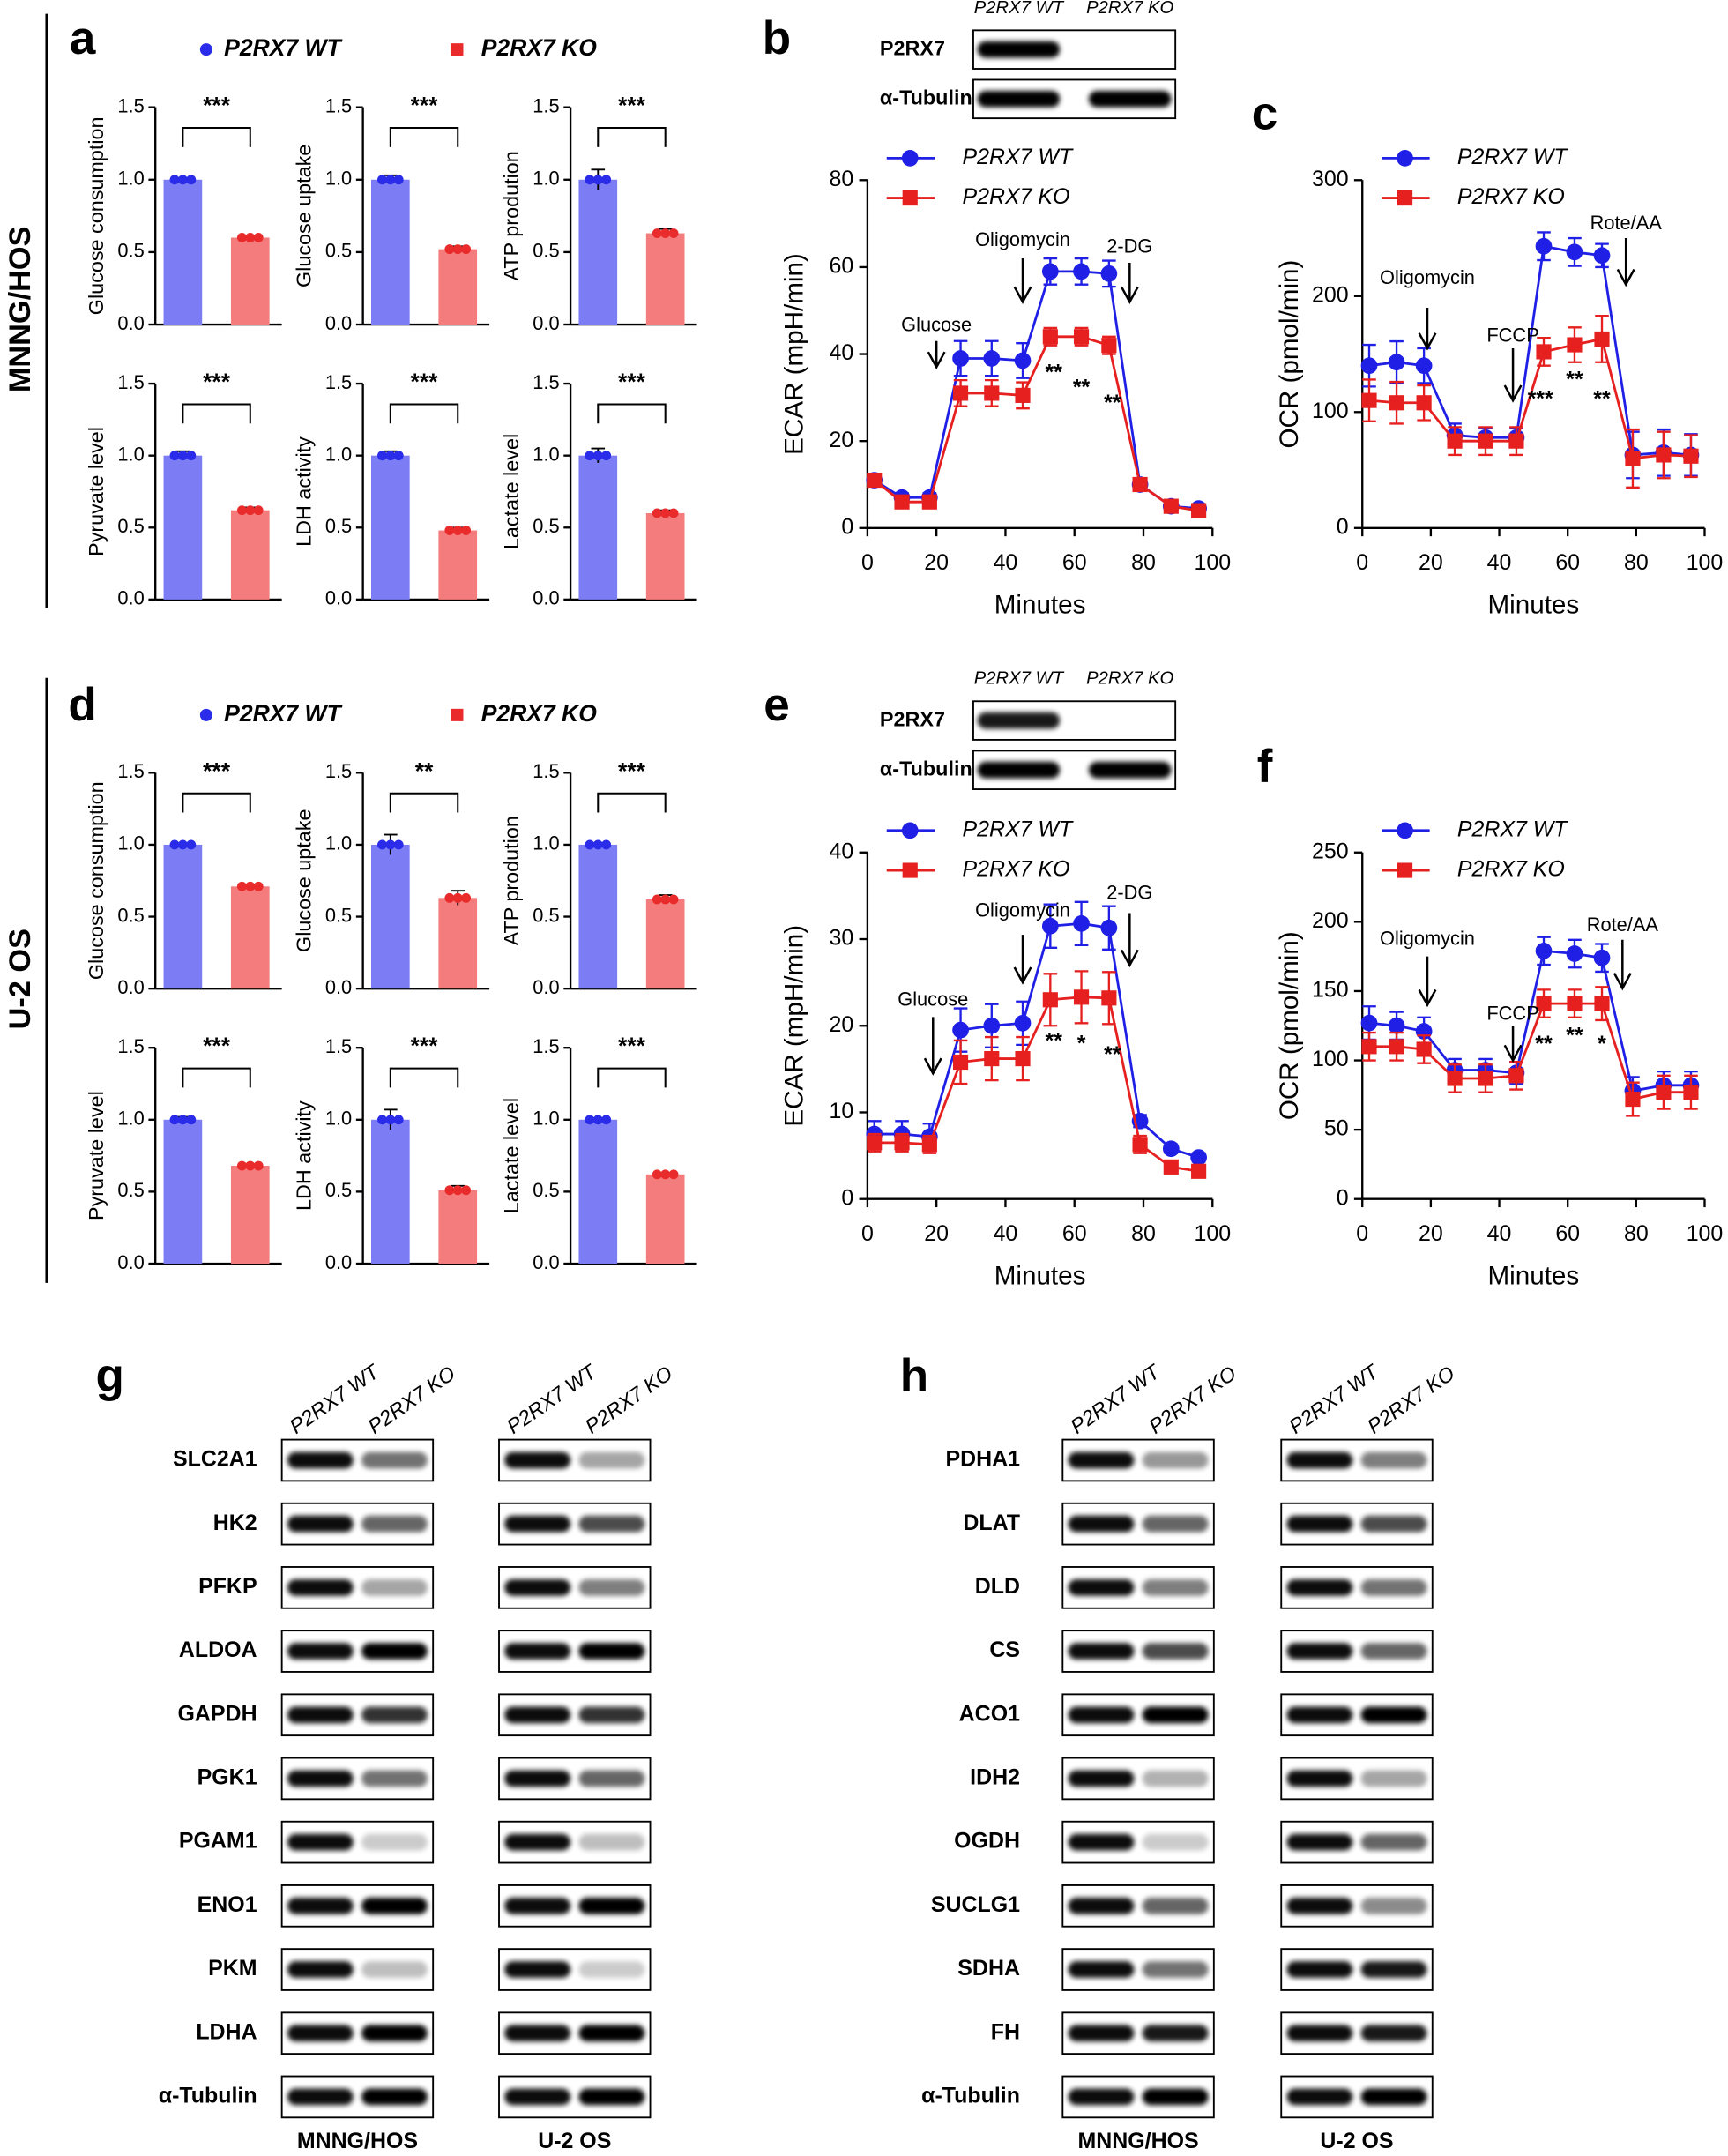 This screenshot has width=1728, height=2156. What do you see at coordinates (235, 1523) in the screenshot?
I see `row-label: HK2` at bounding box center [235, 1523].